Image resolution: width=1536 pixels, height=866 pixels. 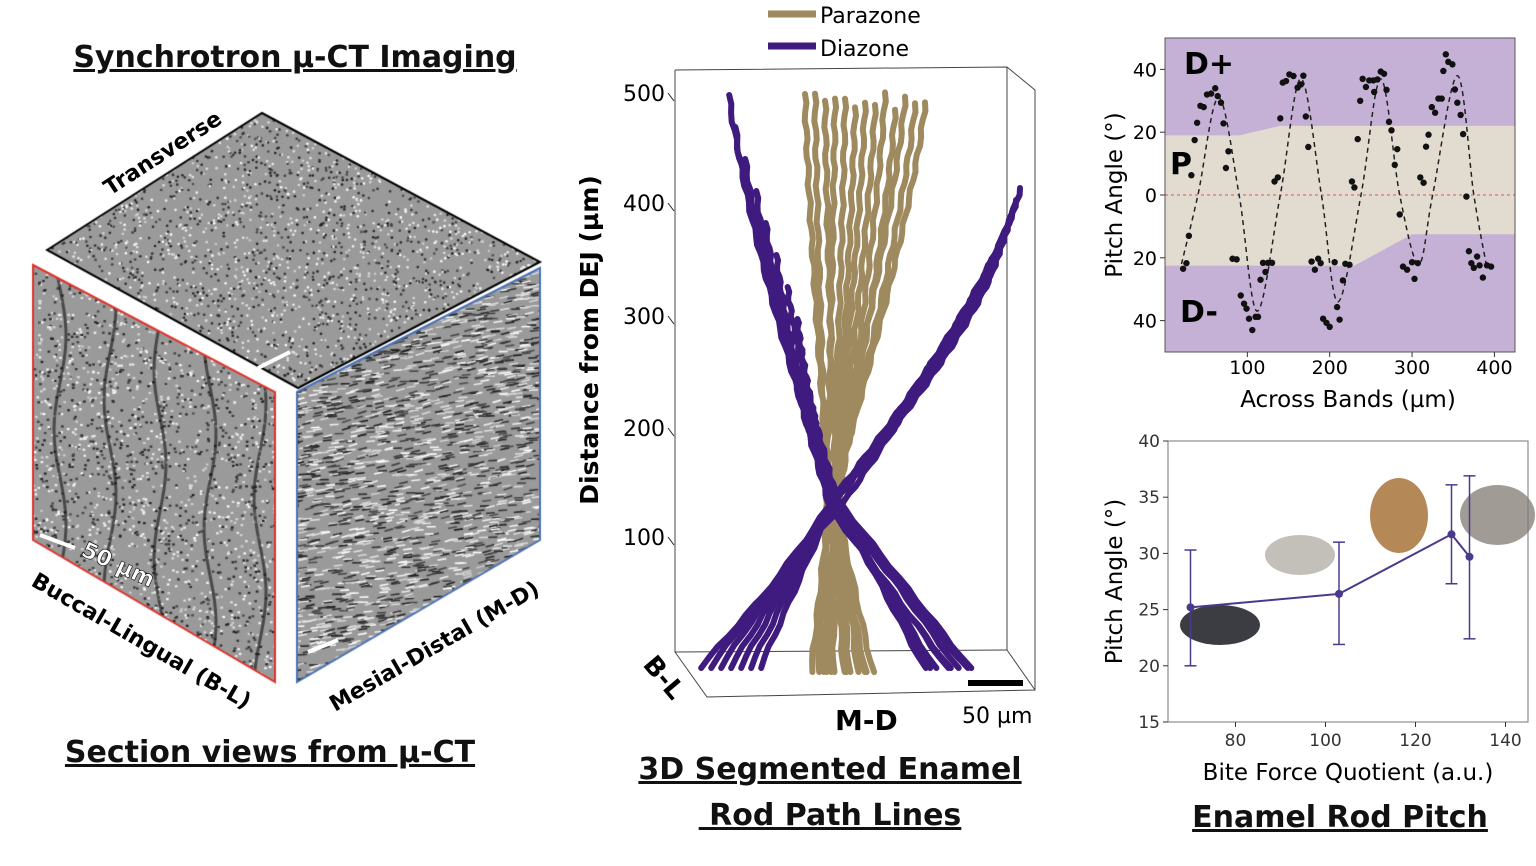 What do you see at coordinates (295, 57) in the screenshot?
I see `left-panel-title: Synchrotron µ-CT Imaging` at bounding box center [295, 57].